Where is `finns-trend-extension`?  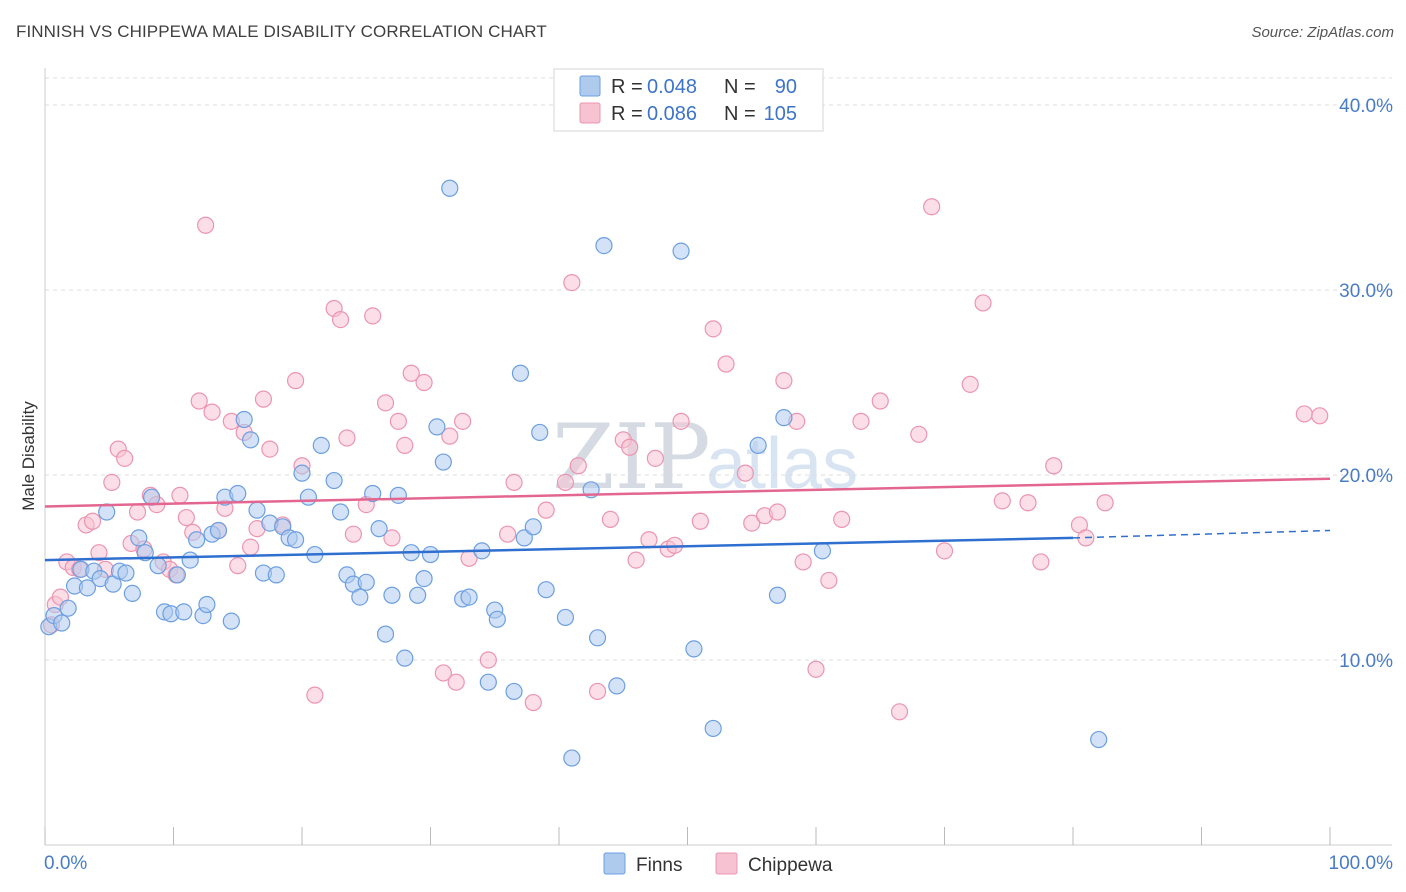 finns-trend-extension is located at coordinates (1201, 534).